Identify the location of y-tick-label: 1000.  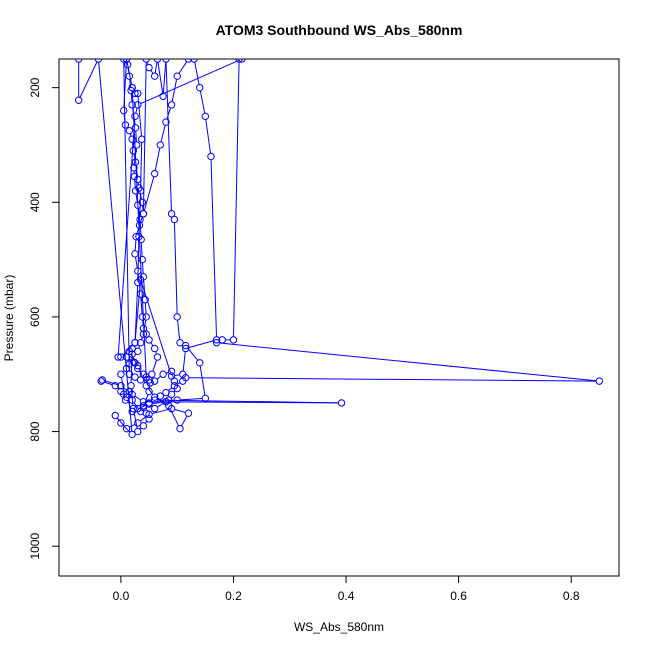
(35, 546).